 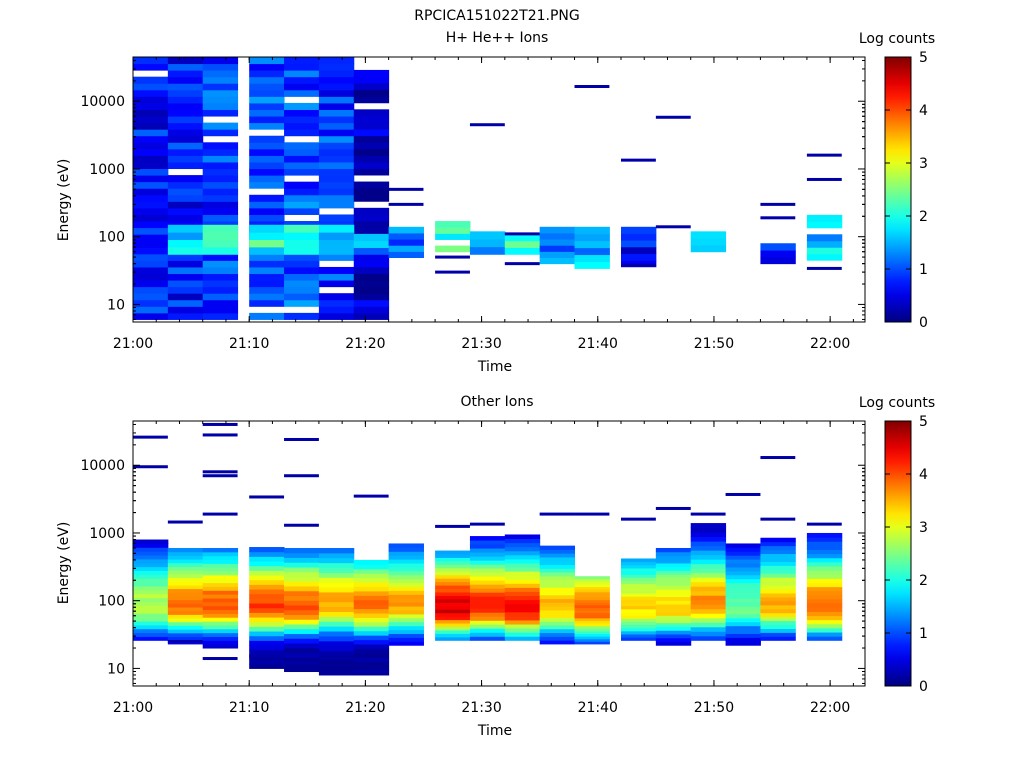 What do you see at coordinates (598, 344) in the screenshot?
I see `x-tick-label: 21:40` at bounding box center [598, 344].